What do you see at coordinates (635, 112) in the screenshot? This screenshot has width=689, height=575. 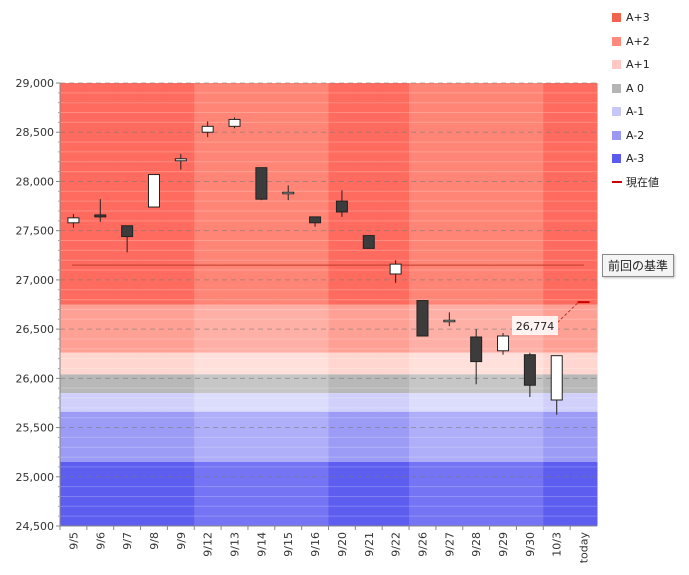 I see `legend-label: A-1` at bounding box center [635, 112].